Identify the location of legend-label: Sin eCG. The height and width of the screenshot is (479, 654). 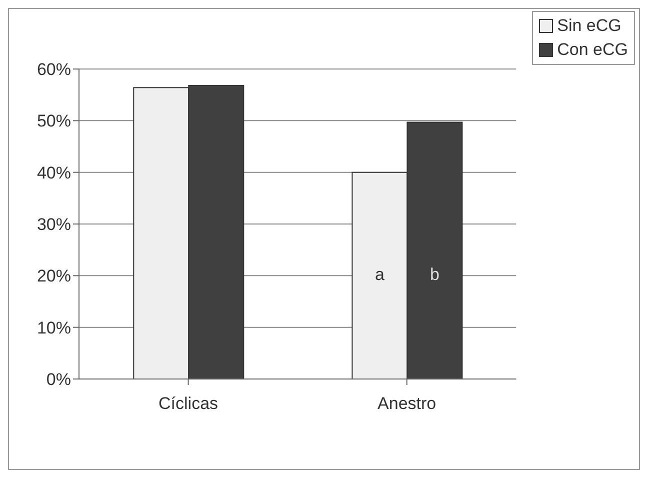
(589, 26).